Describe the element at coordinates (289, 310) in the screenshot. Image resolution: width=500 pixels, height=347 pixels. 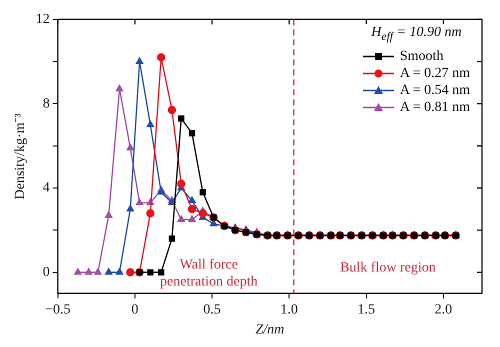
I see `x-tick-label: 1.0` at that location.